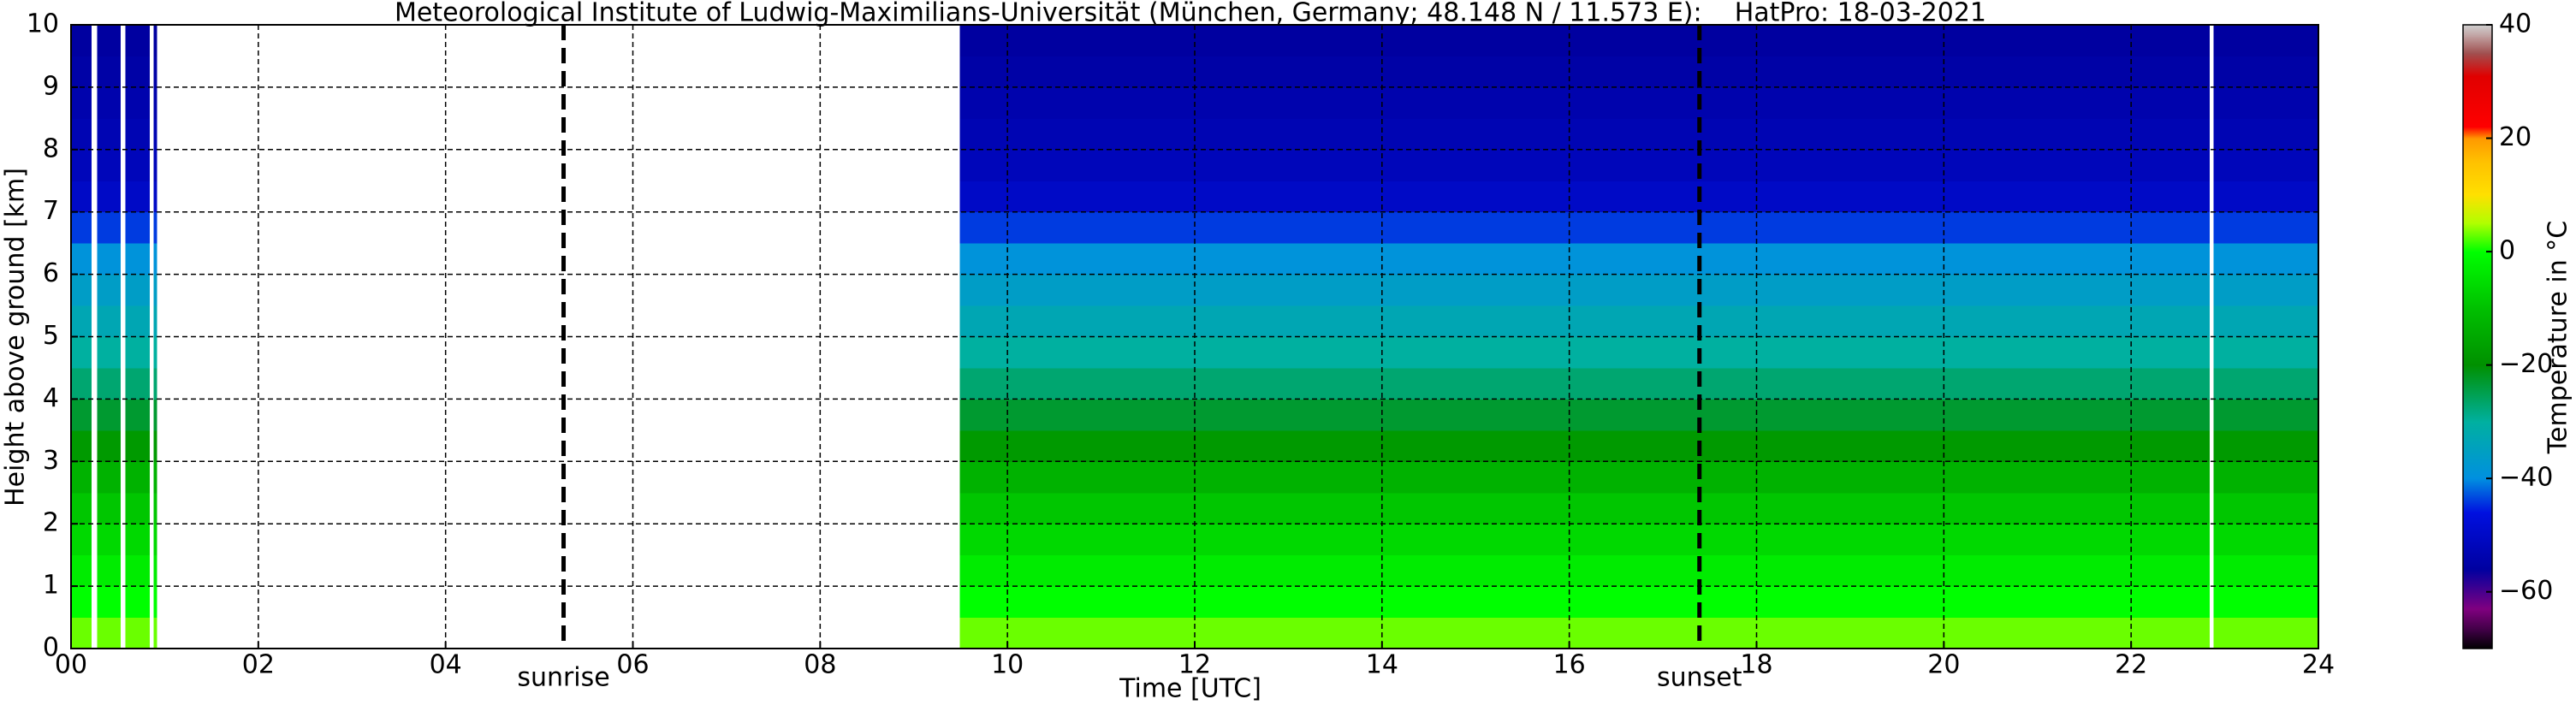  Describe the element at coordinates (43, 24) in the screenshot. I see `y-tick-label: 10` at that location.